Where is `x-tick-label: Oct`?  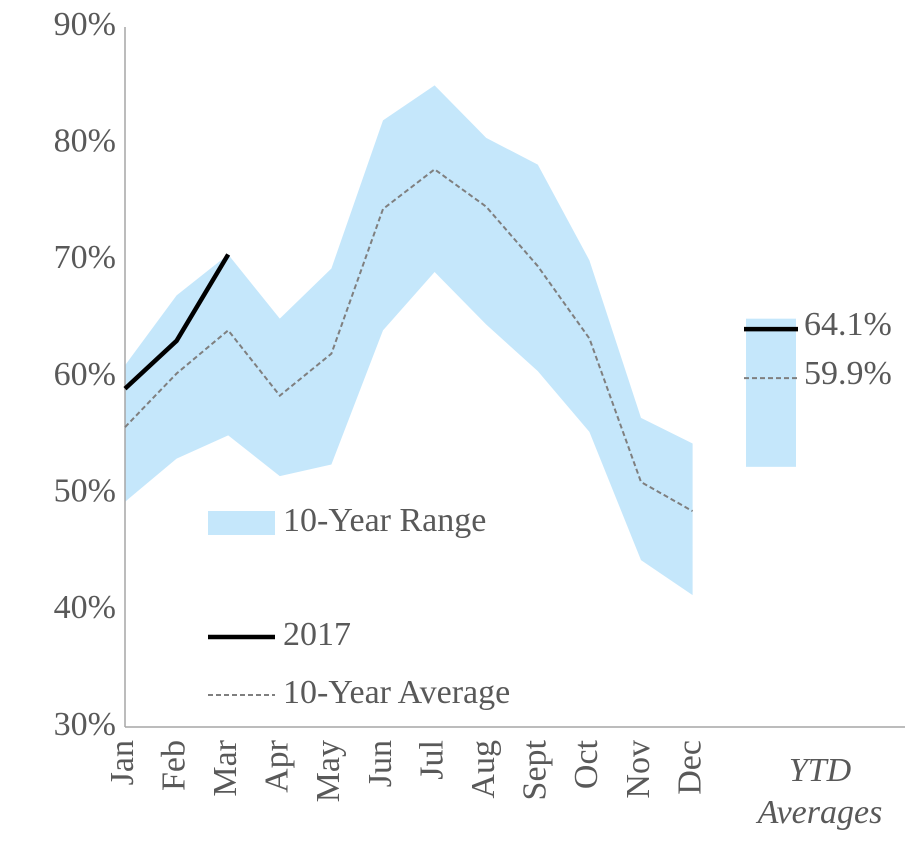
x-tick-label: Oct is located at coordinates (586, 764).